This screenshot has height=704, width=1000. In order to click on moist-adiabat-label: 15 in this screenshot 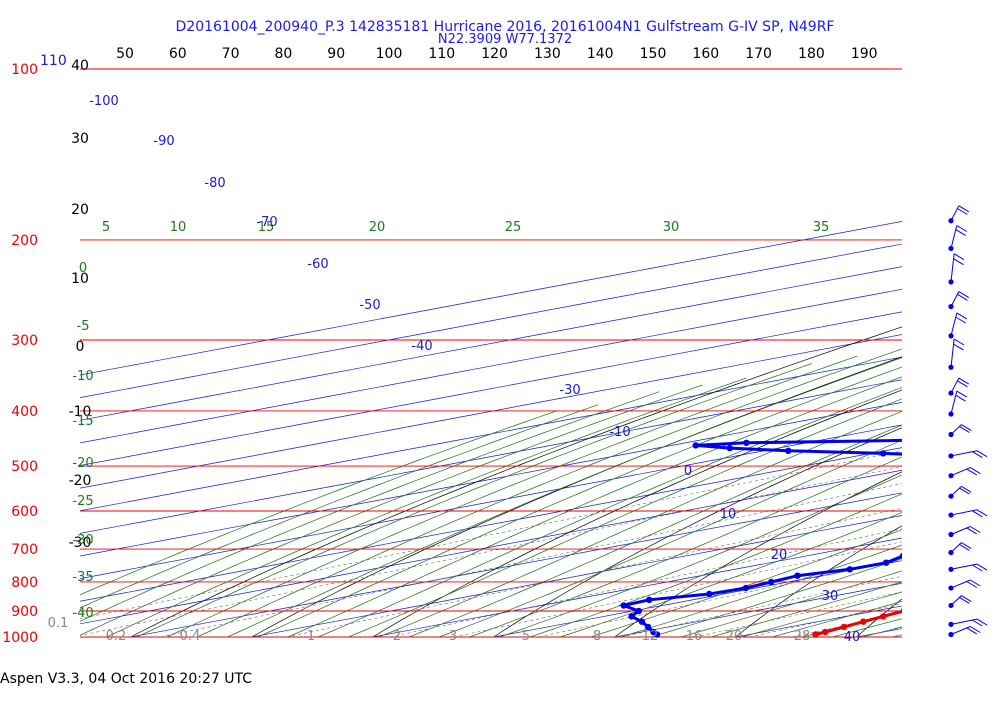, I will do `click(266, 227)`.